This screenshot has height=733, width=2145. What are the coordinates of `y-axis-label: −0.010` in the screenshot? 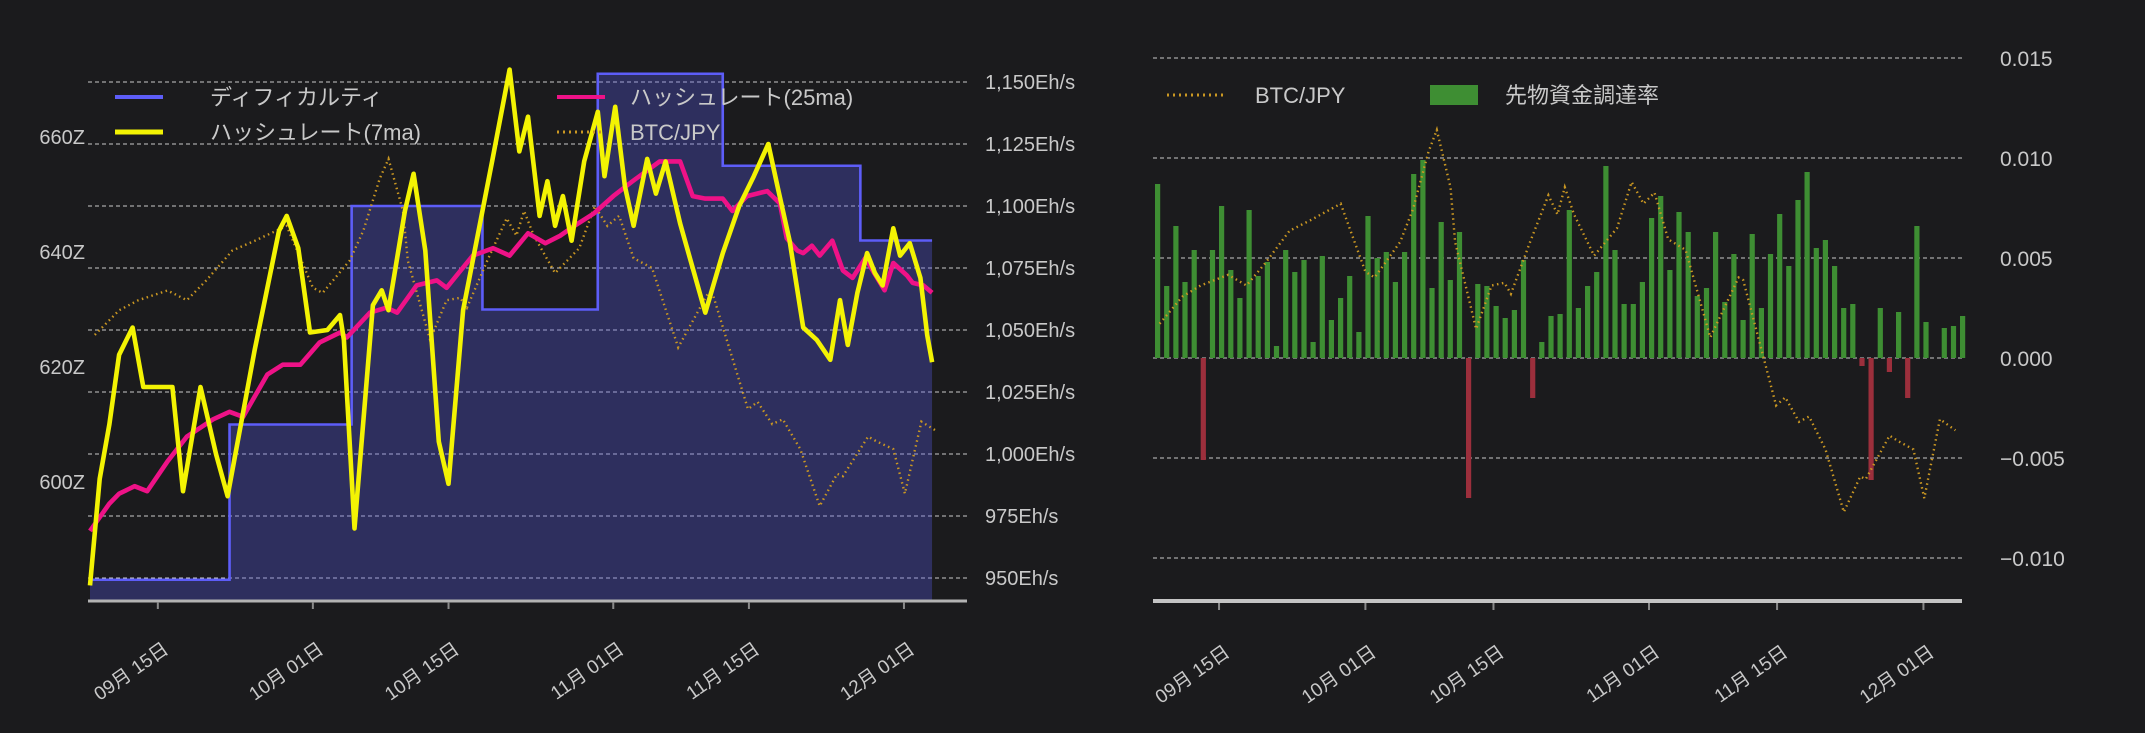 It's located at (2032, 559).